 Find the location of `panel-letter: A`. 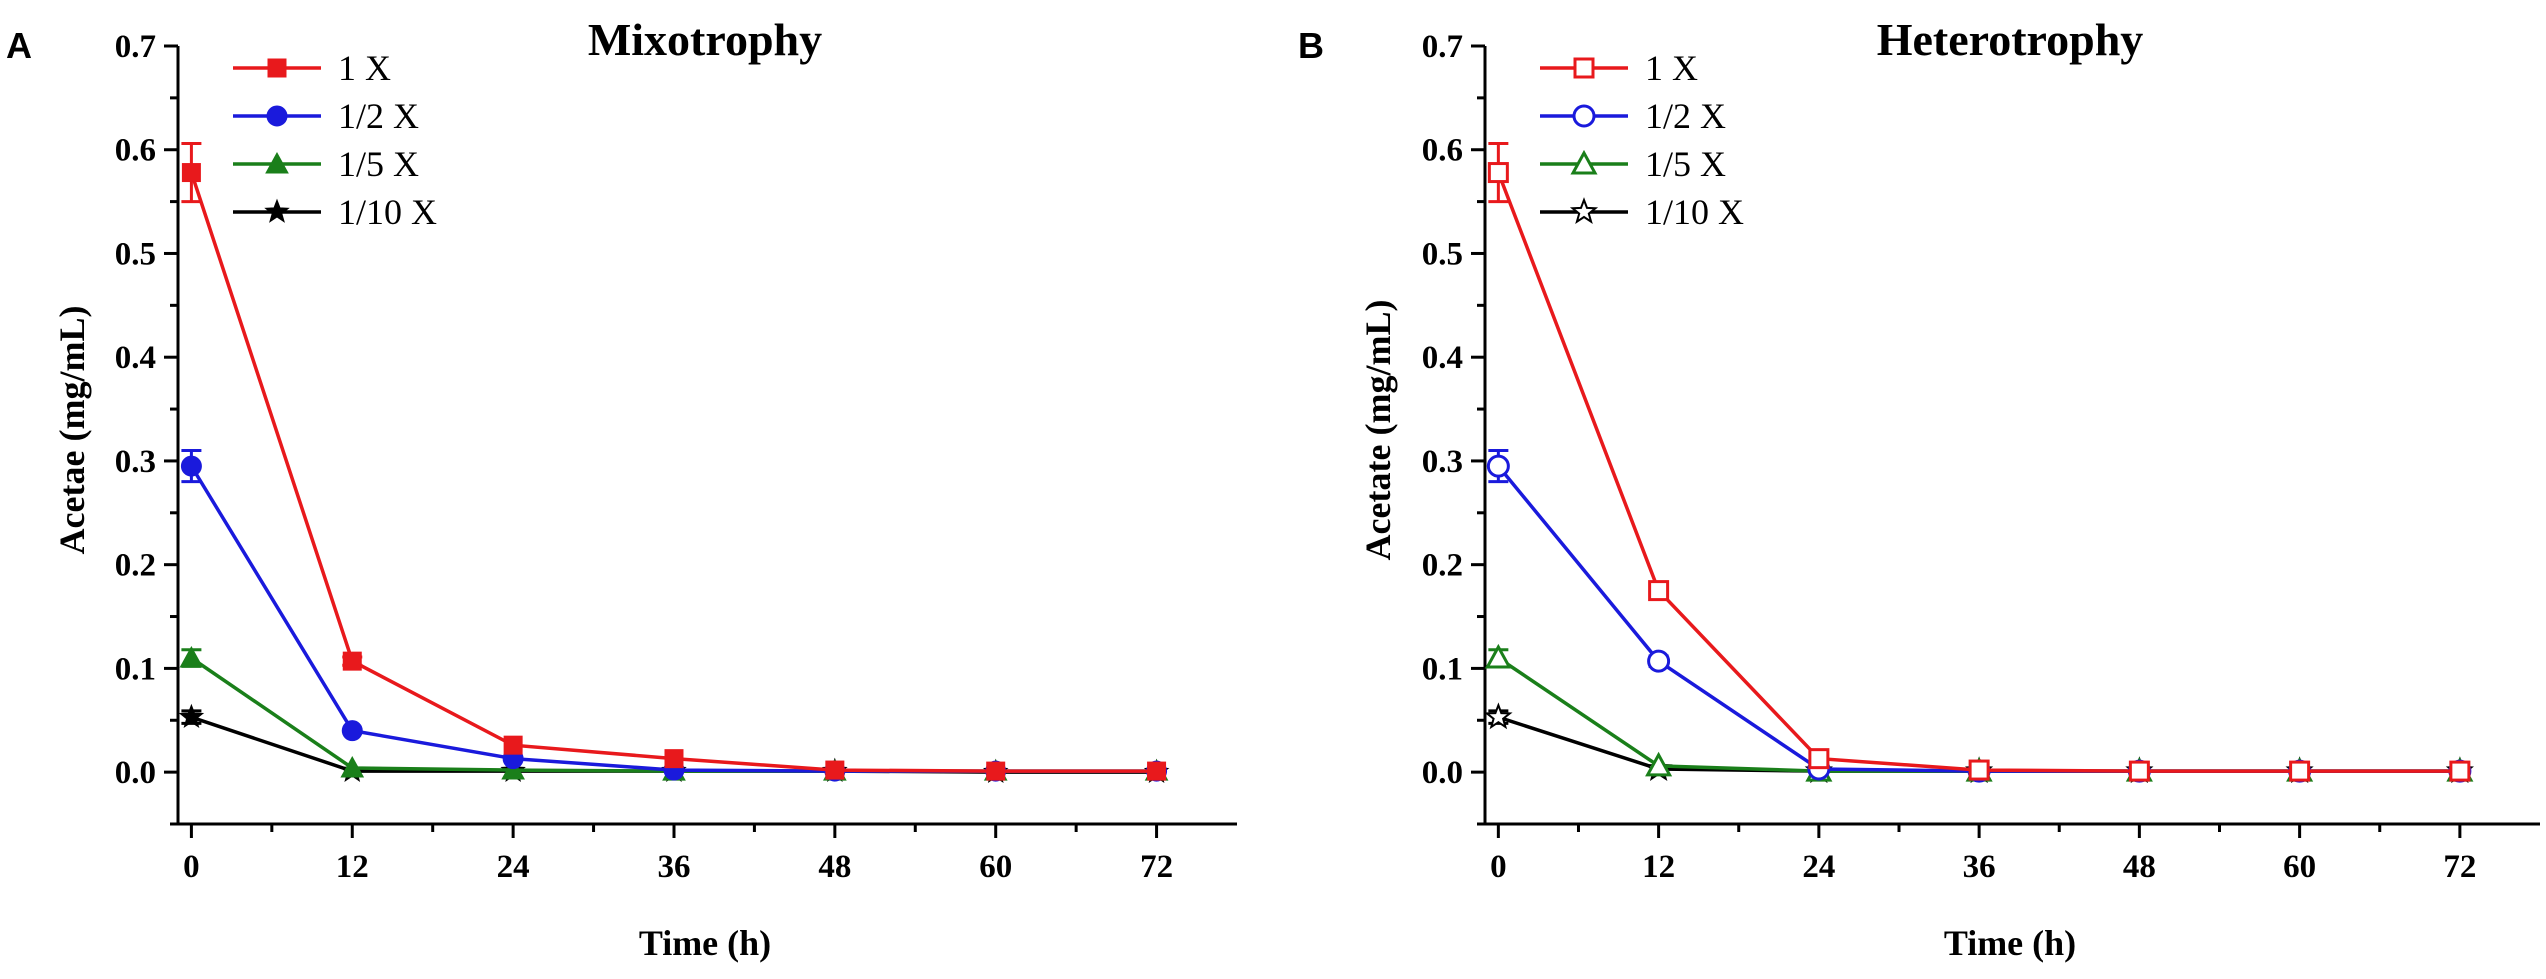

panel-letter: A is located at coordinates (19, 45).